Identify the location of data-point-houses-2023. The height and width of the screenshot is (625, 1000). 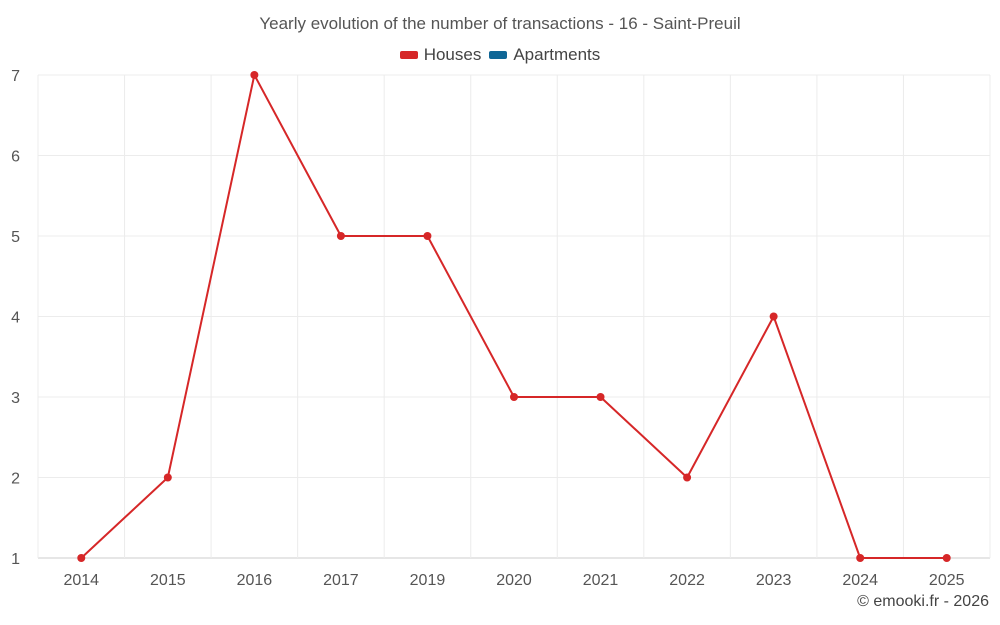
(773, 316).